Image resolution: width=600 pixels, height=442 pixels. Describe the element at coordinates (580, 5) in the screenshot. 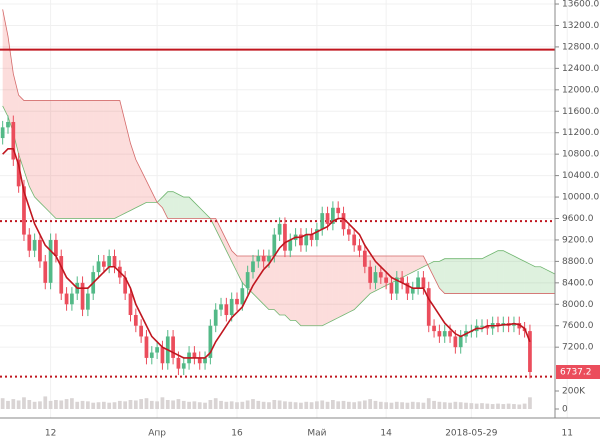

I see `y-tick-label: 13600.0` at that location.